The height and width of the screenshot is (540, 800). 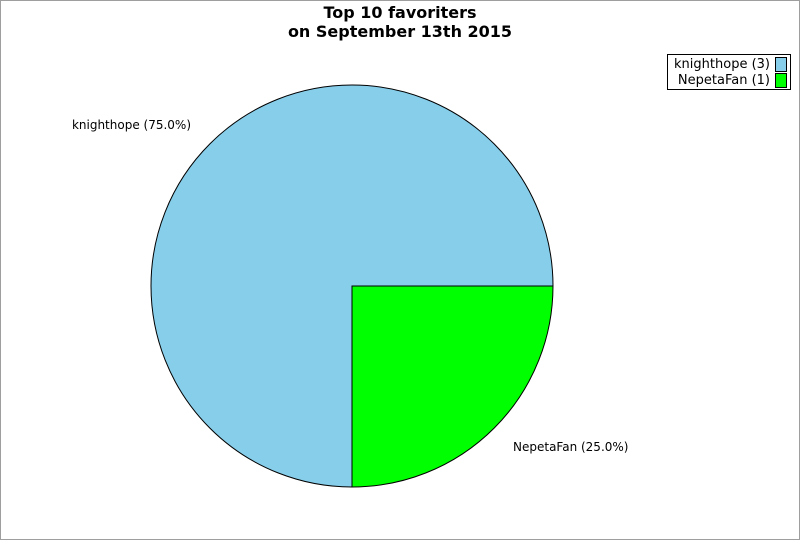 What do you see at coordinates (571, 447) in the screenshot?
I see `pie-label-NepetaFan: NepetaFan (25.0%)` at bounding box center [571, 447].